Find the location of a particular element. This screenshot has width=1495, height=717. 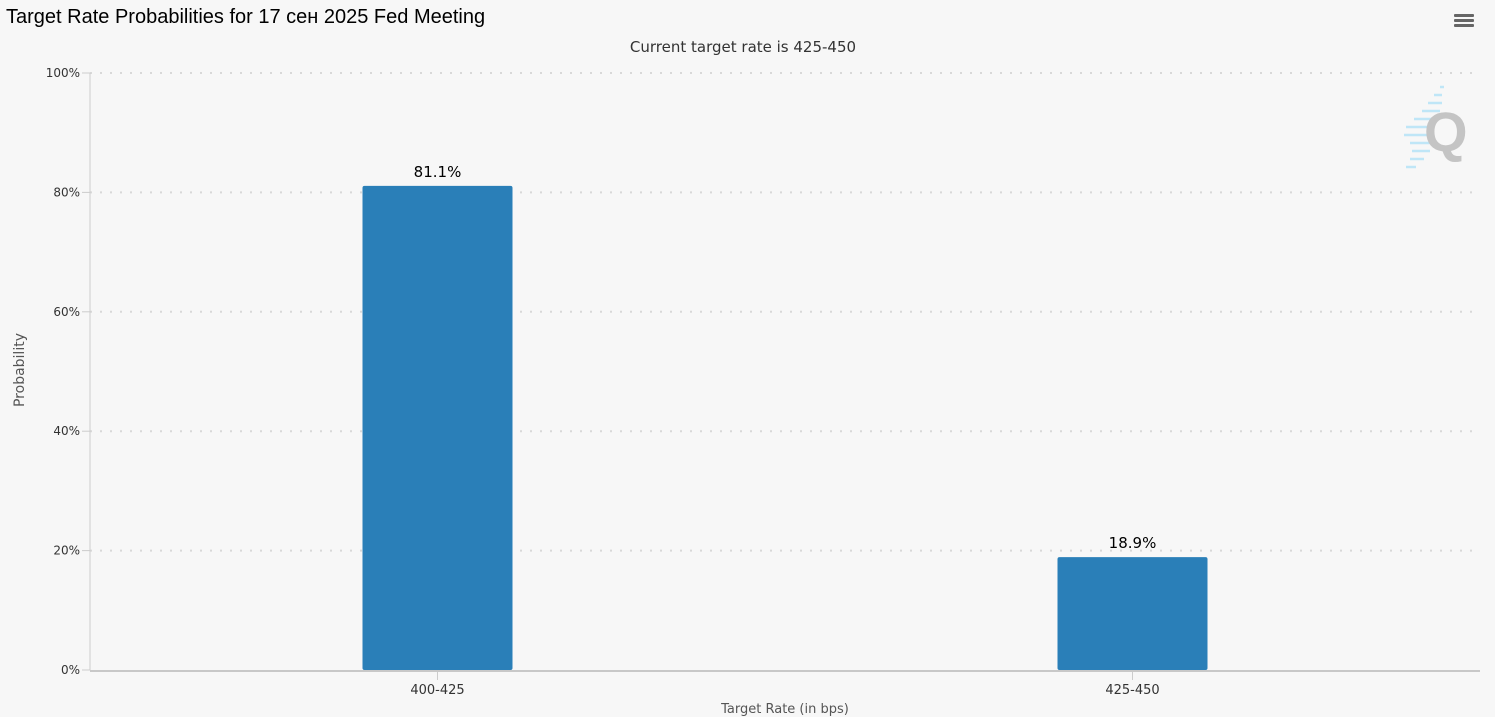

data-label: 81.1% is located at coordinates (438, 172).